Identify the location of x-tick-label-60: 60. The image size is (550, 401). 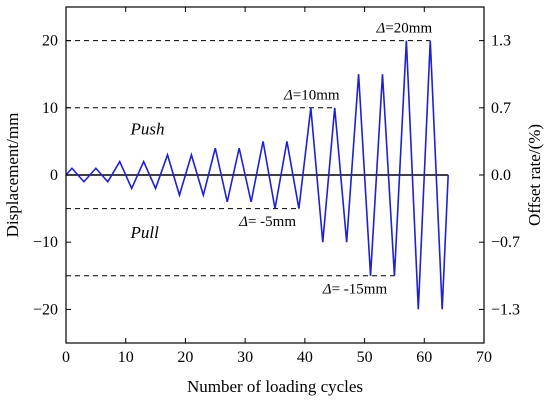
(424, 357).